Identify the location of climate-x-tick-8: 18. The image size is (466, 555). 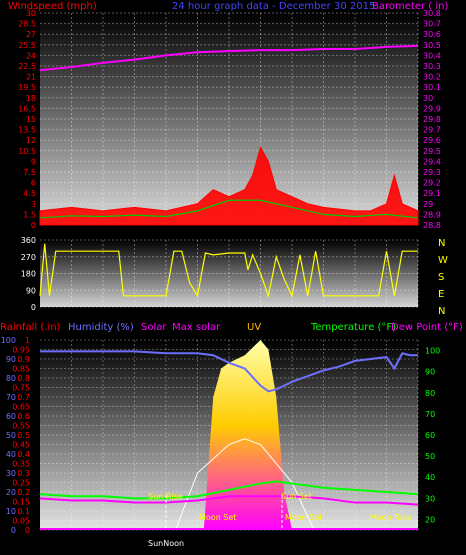
(323, 543).